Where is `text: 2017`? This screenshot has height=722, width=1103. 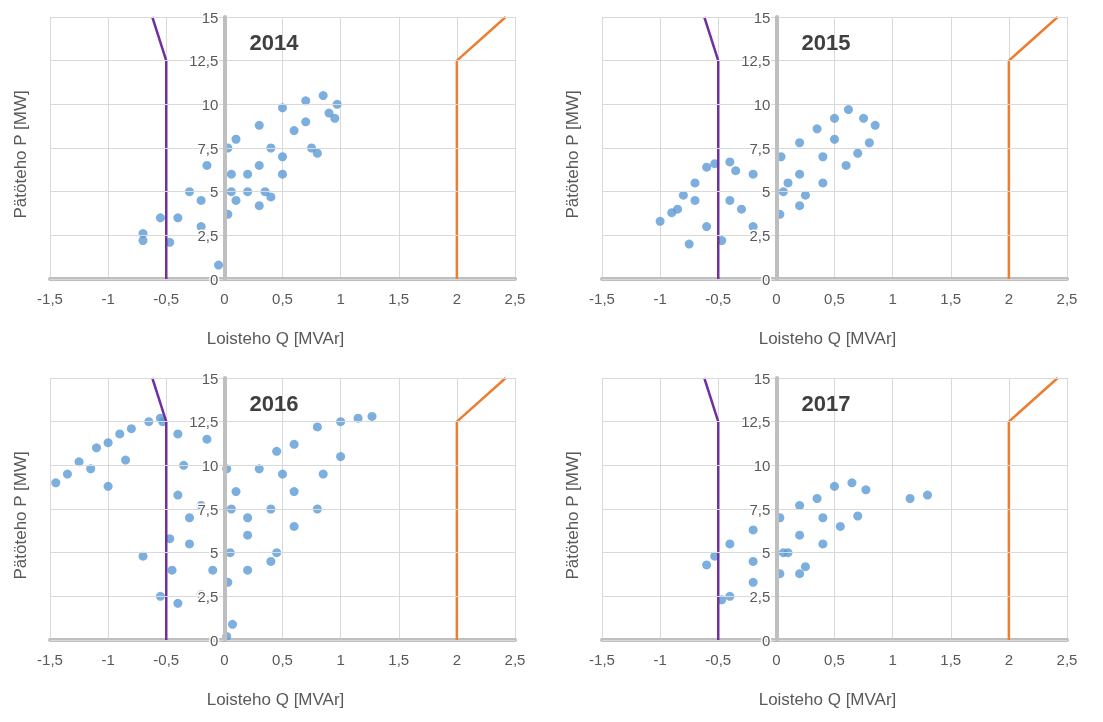
text: 2017 is located at coordinates (826, 403).